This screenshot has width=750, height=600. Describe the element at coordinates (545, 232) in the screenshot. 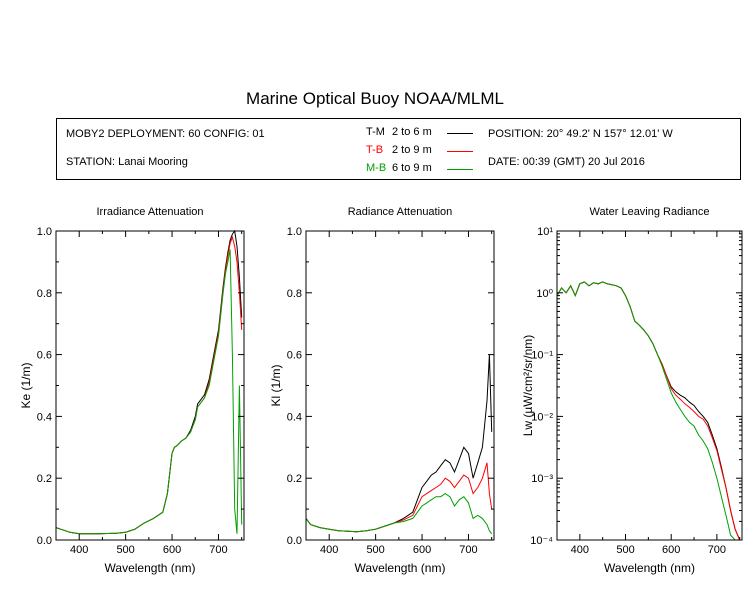

I see `y-tick-label: 10¹` at that location.